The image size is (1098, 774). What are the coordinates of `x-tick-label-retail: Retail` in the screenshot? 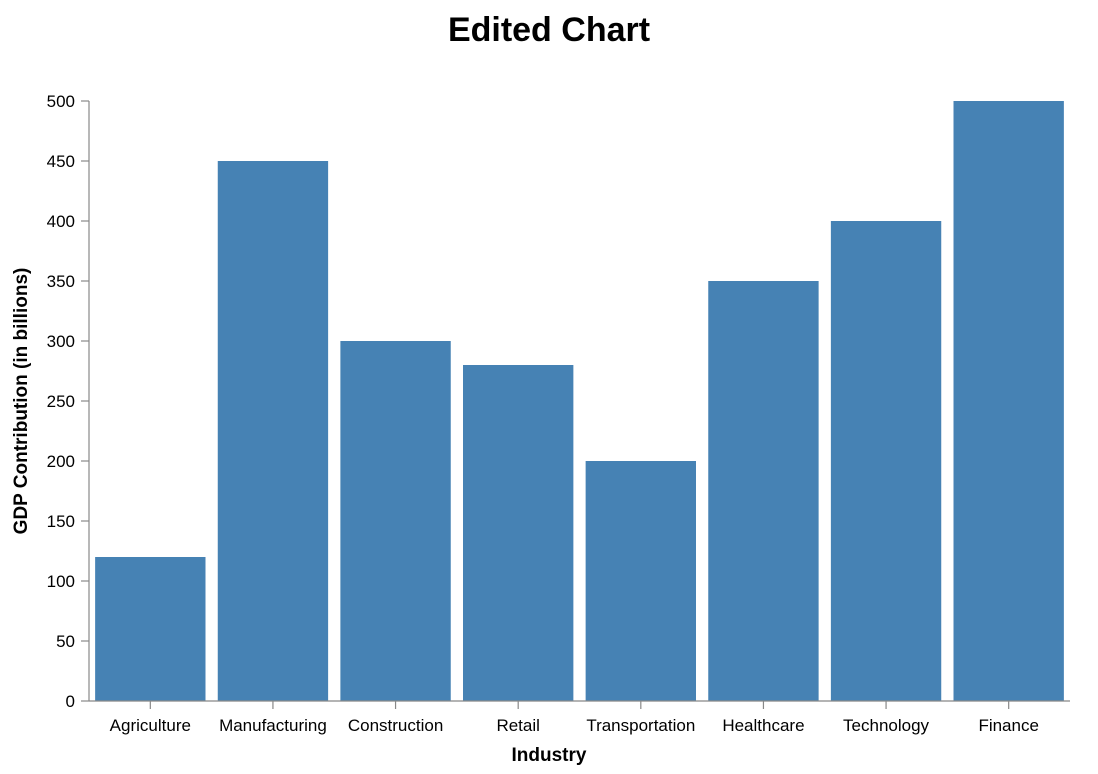 It's located at (517, 725).